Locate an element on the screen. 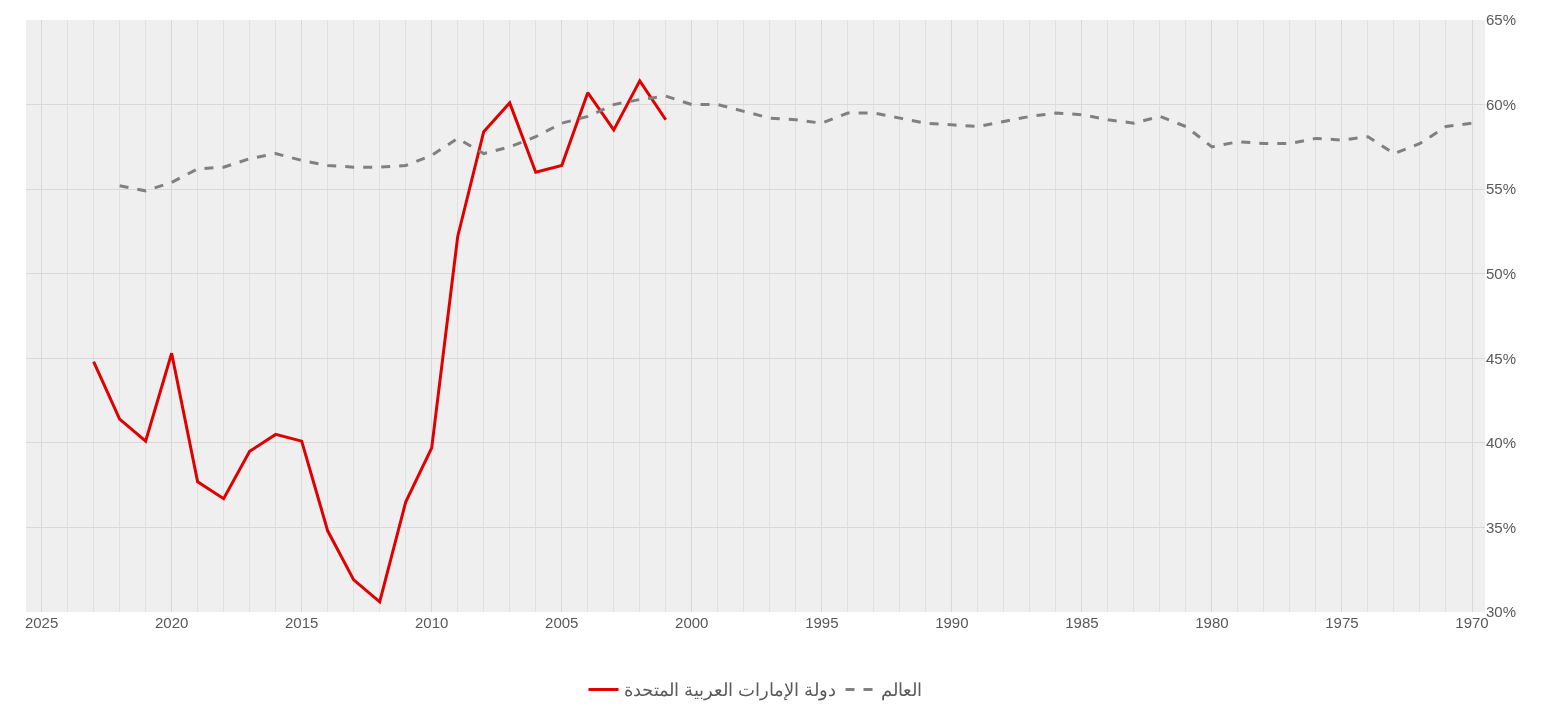  x-tick-label: 2025 is located at coordinates (41, 622).